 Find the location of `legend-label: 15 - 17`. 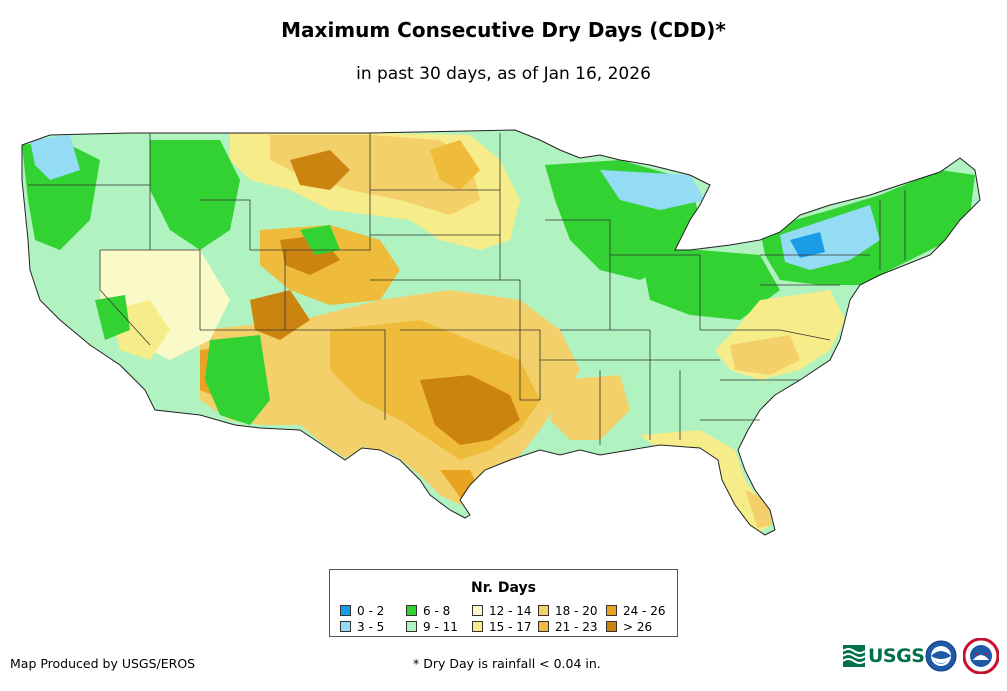

legend-label: 15 - 17 is located at coordinates (510, 626).